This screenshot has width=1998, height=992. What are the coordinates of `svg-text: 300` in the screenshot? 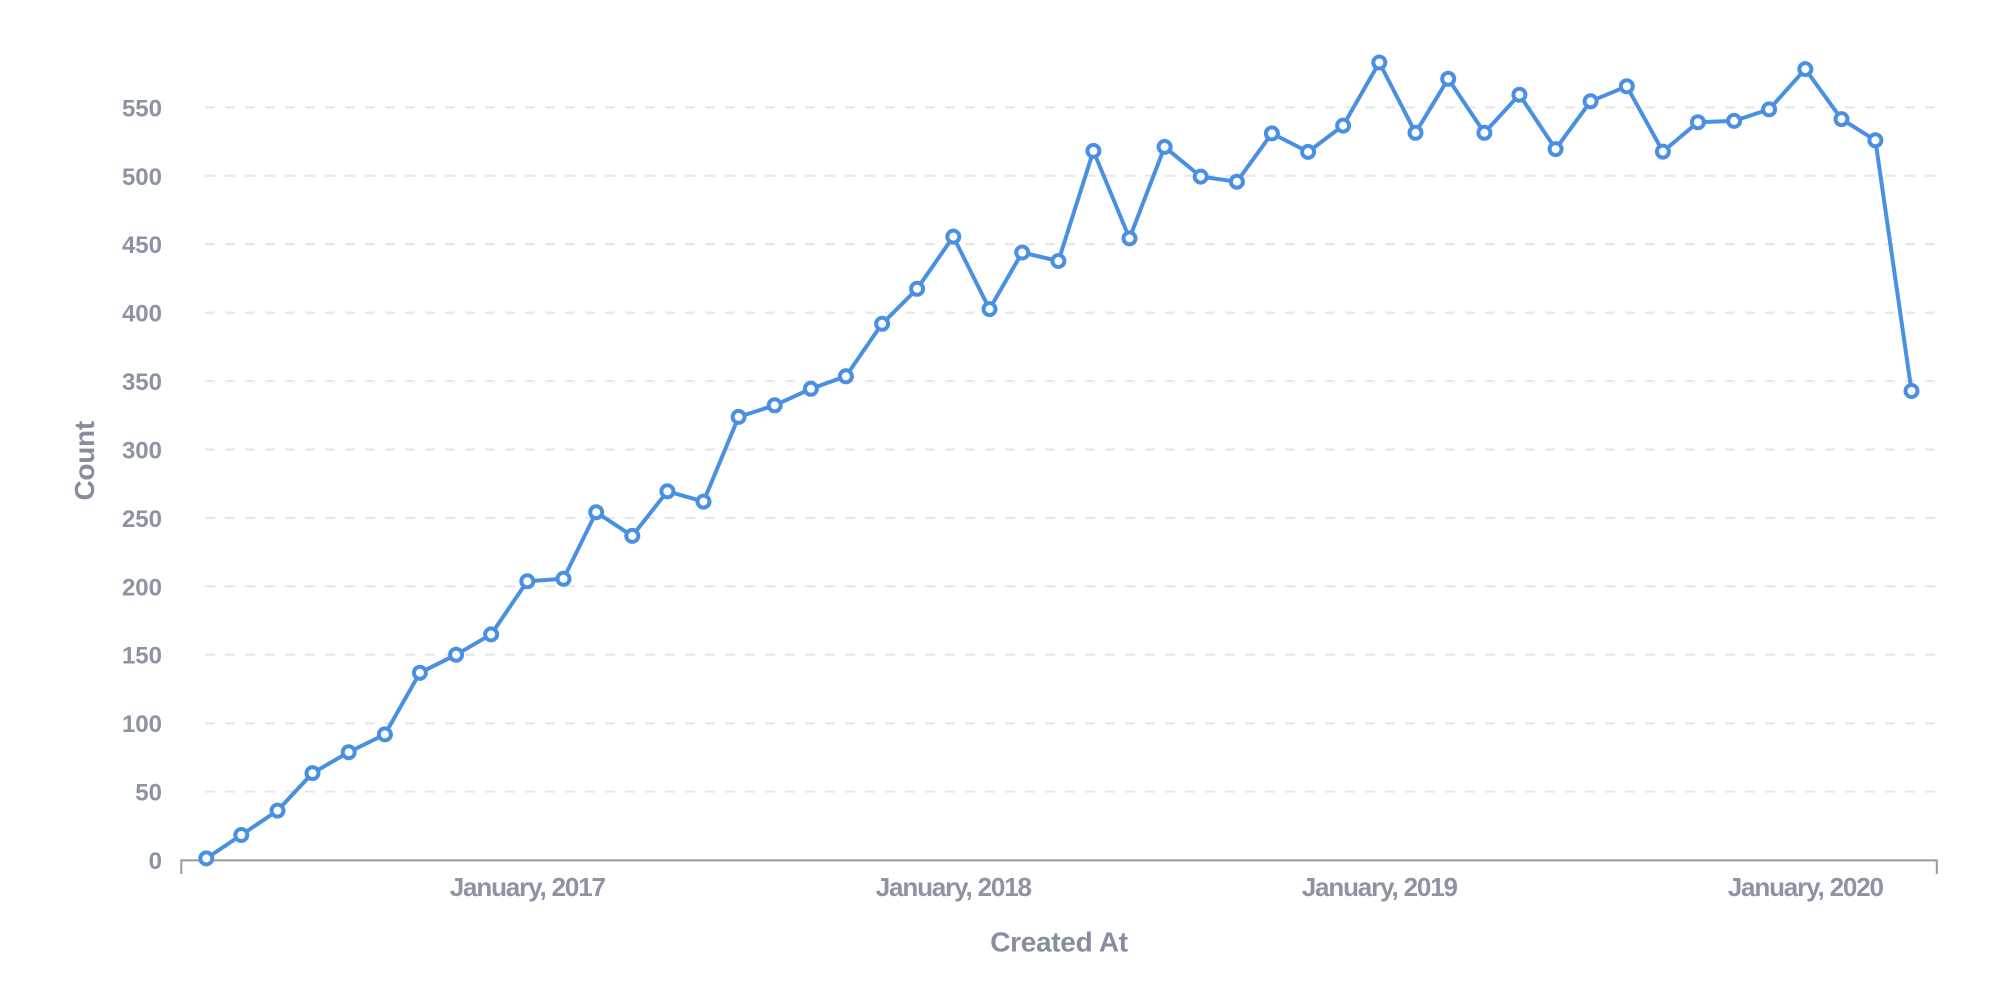 It's located at (142, 451).